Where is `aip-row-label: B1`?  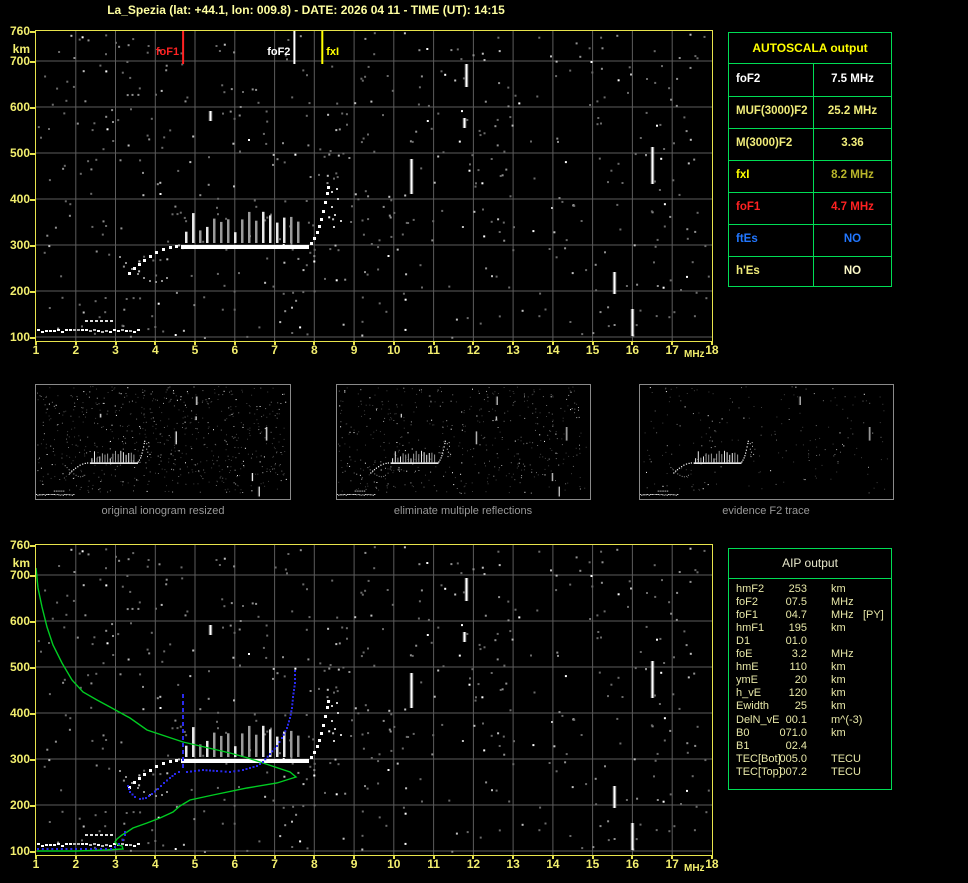
aip-row-label: B1 is located at coordinates (743, 745).